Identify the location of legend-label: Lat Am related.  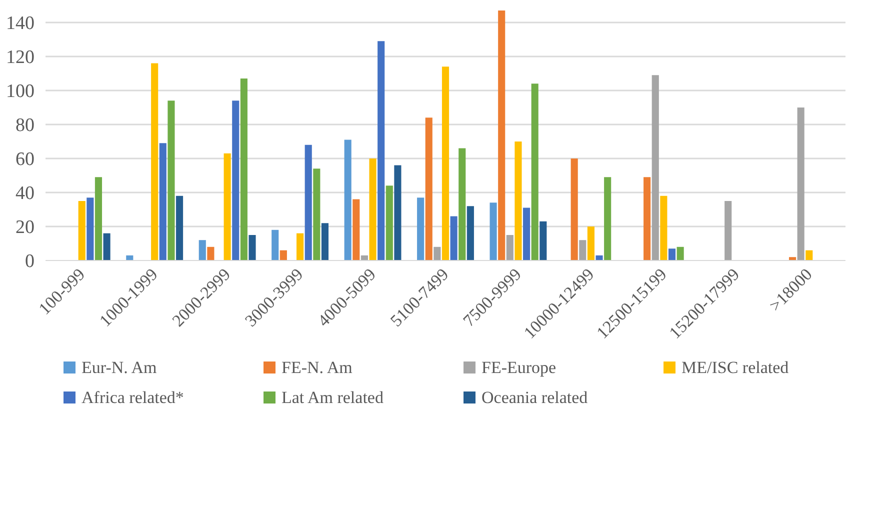
(333, 397).